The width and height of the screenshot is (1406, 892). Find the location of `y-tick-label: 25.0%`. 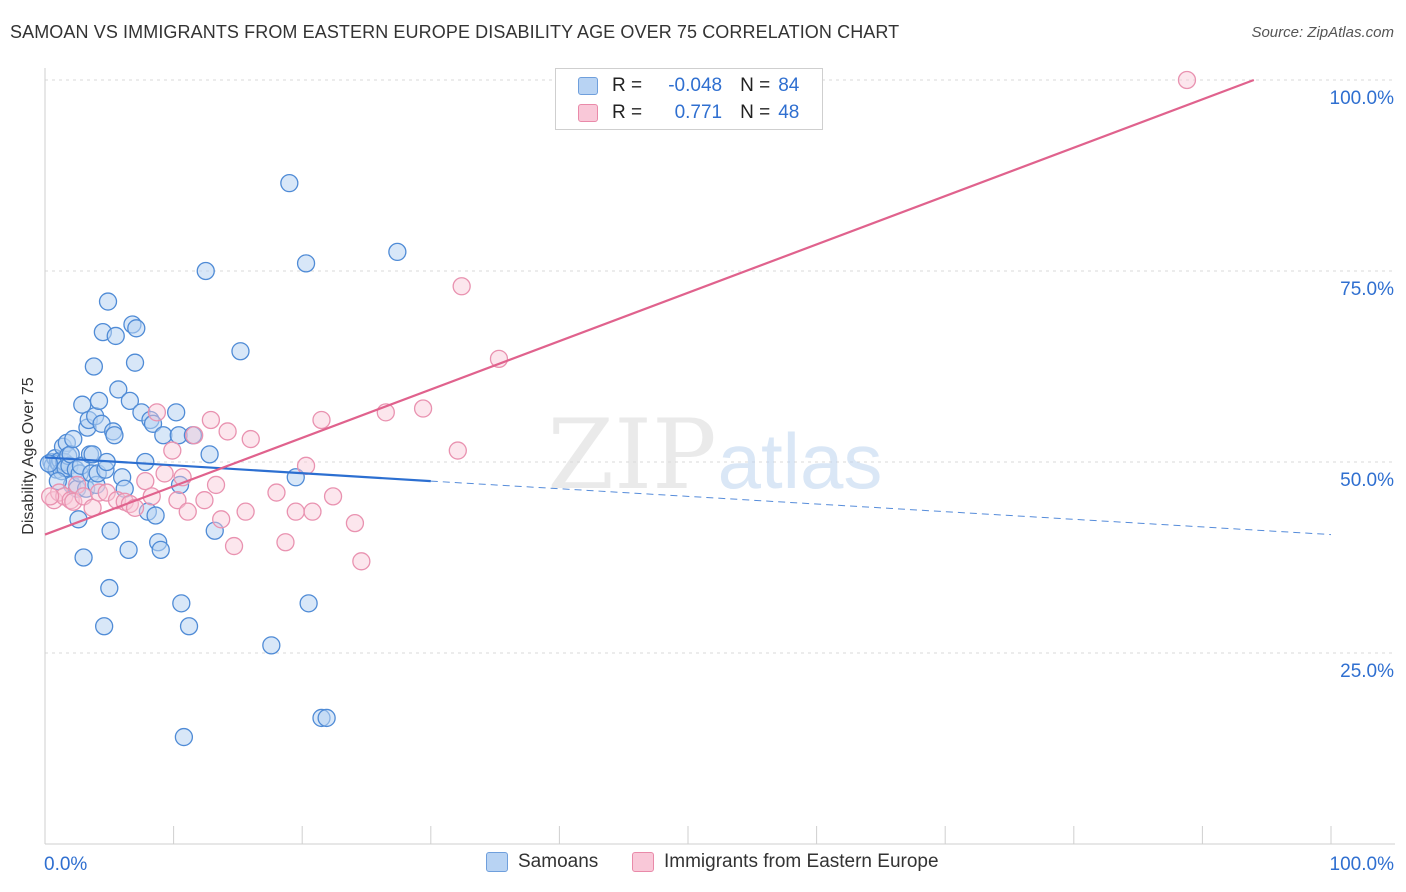

y-tick-label: 25.0% is located at coordinates (1367, 671).